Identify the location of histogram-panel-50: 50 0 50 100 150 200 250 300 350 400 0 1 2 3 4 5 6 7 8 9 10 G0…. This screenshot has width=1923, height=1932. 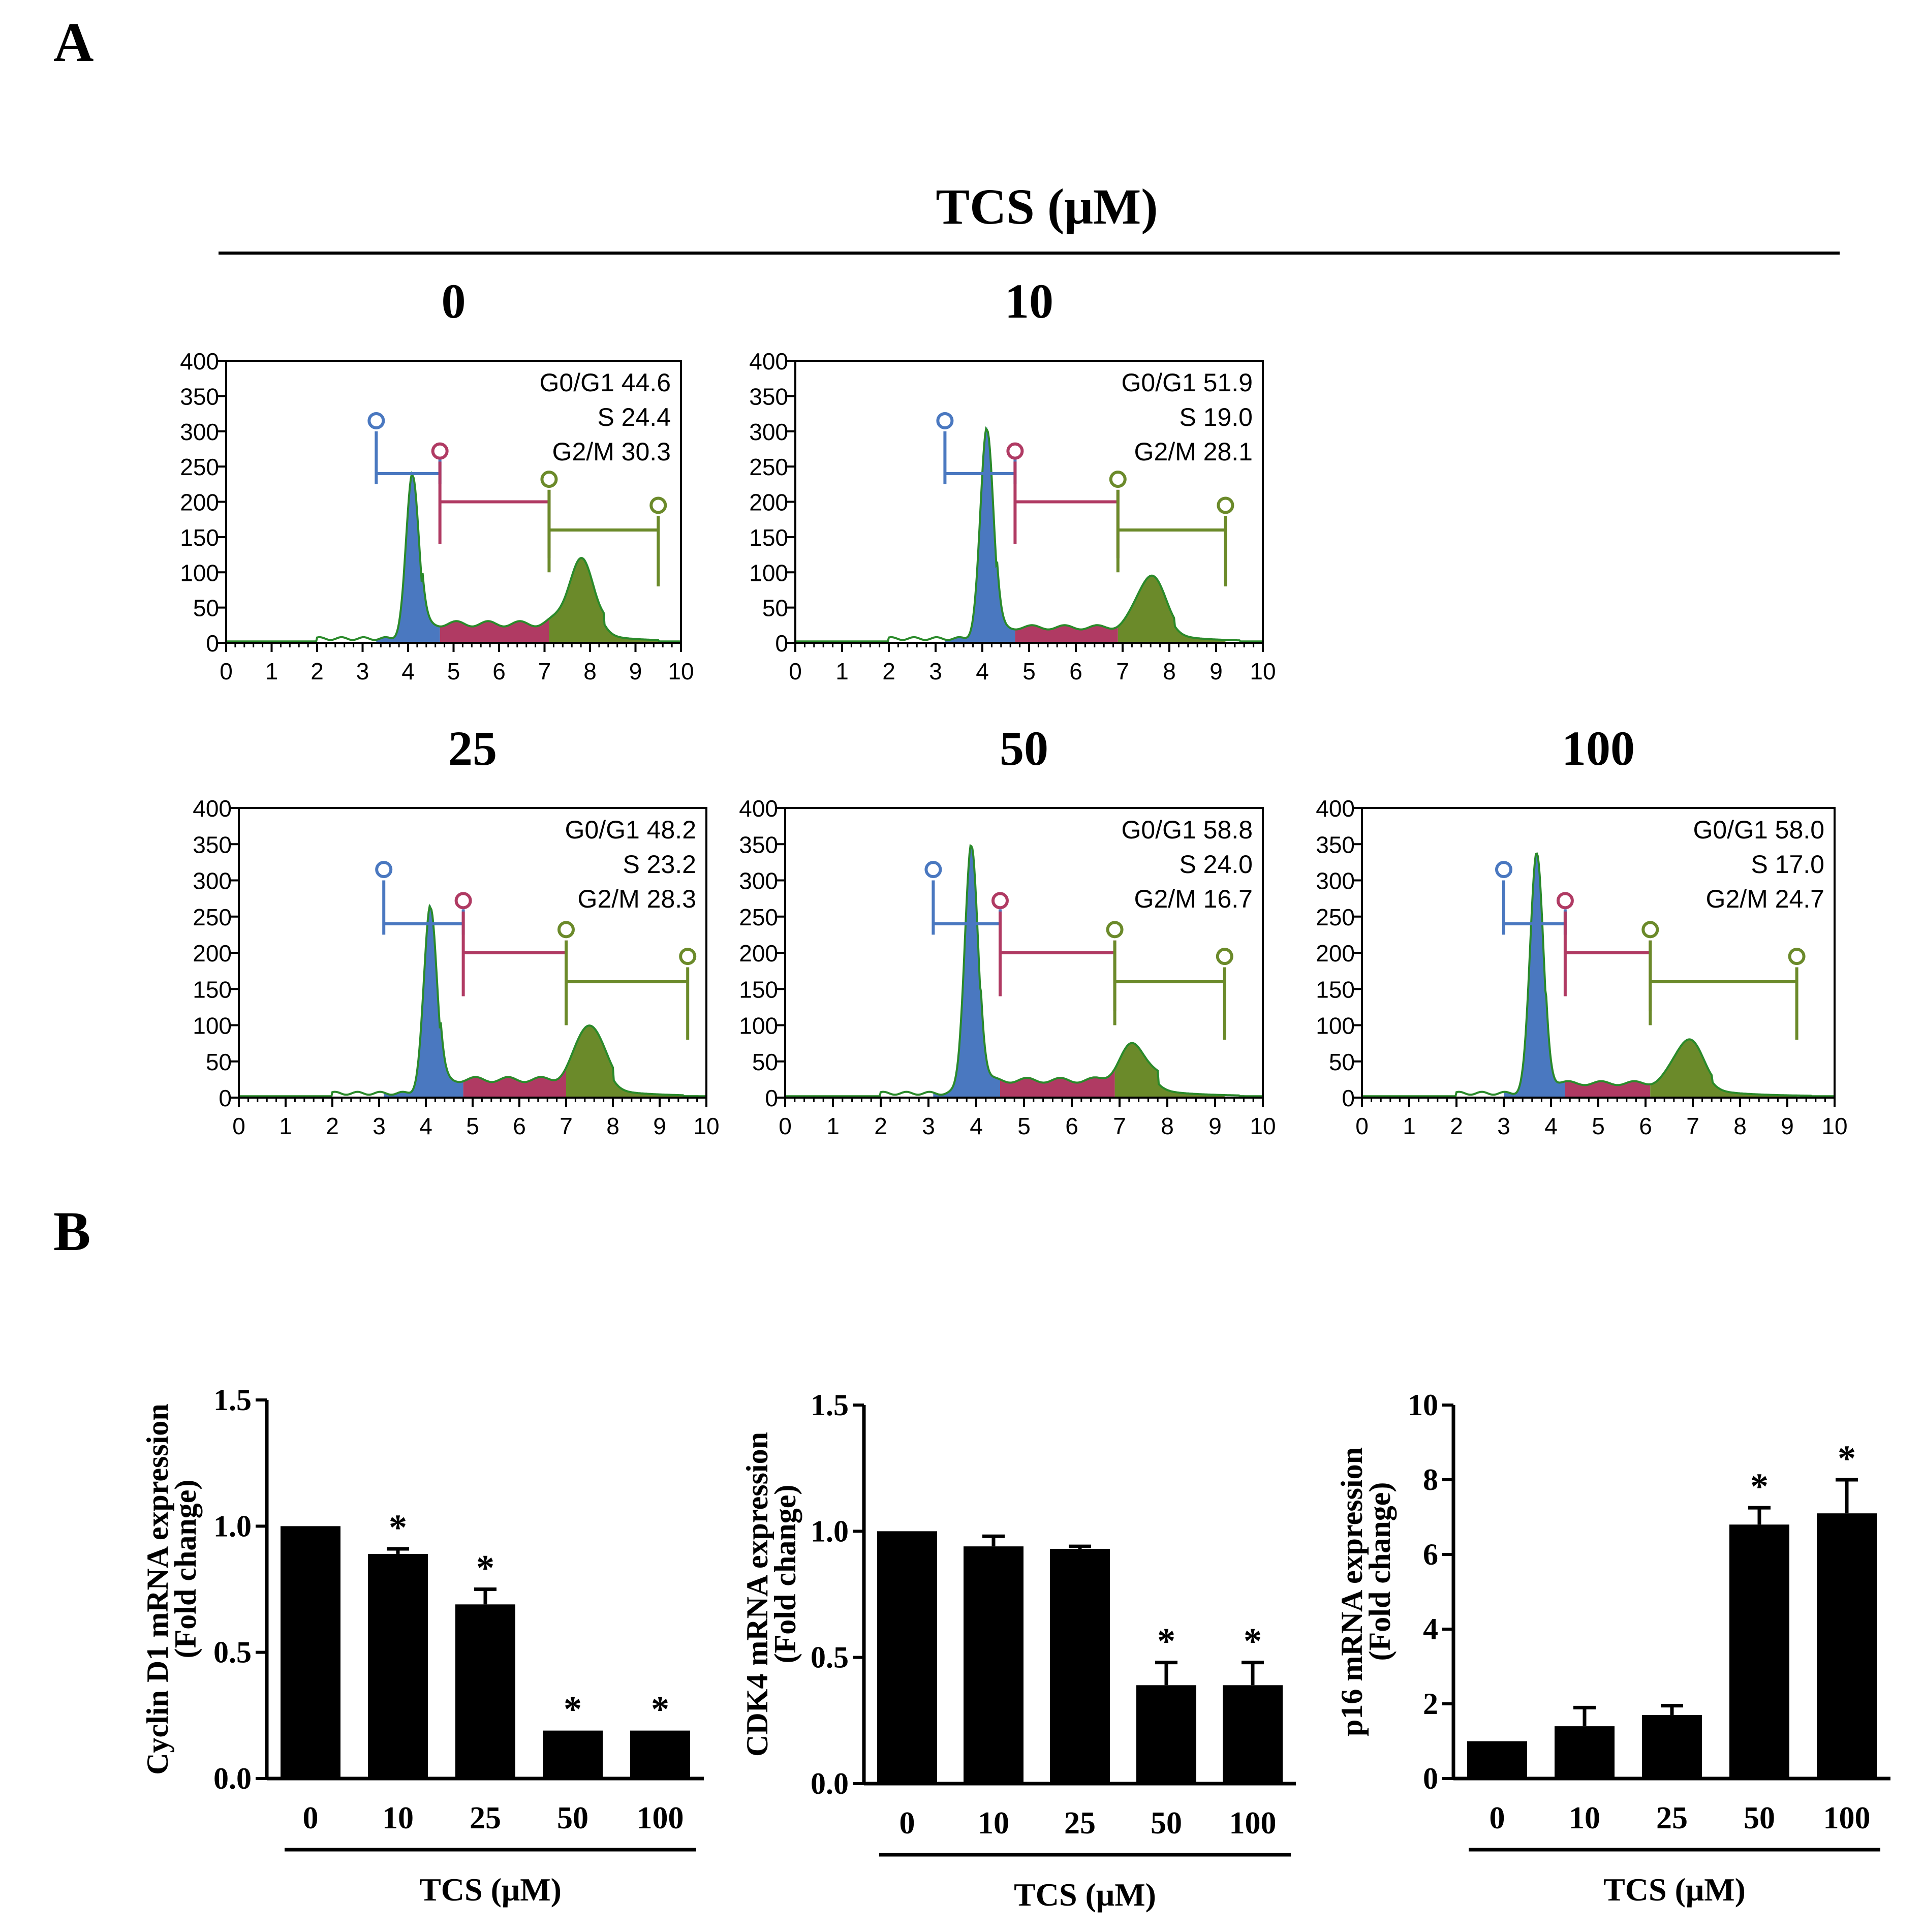
(1007, 930).